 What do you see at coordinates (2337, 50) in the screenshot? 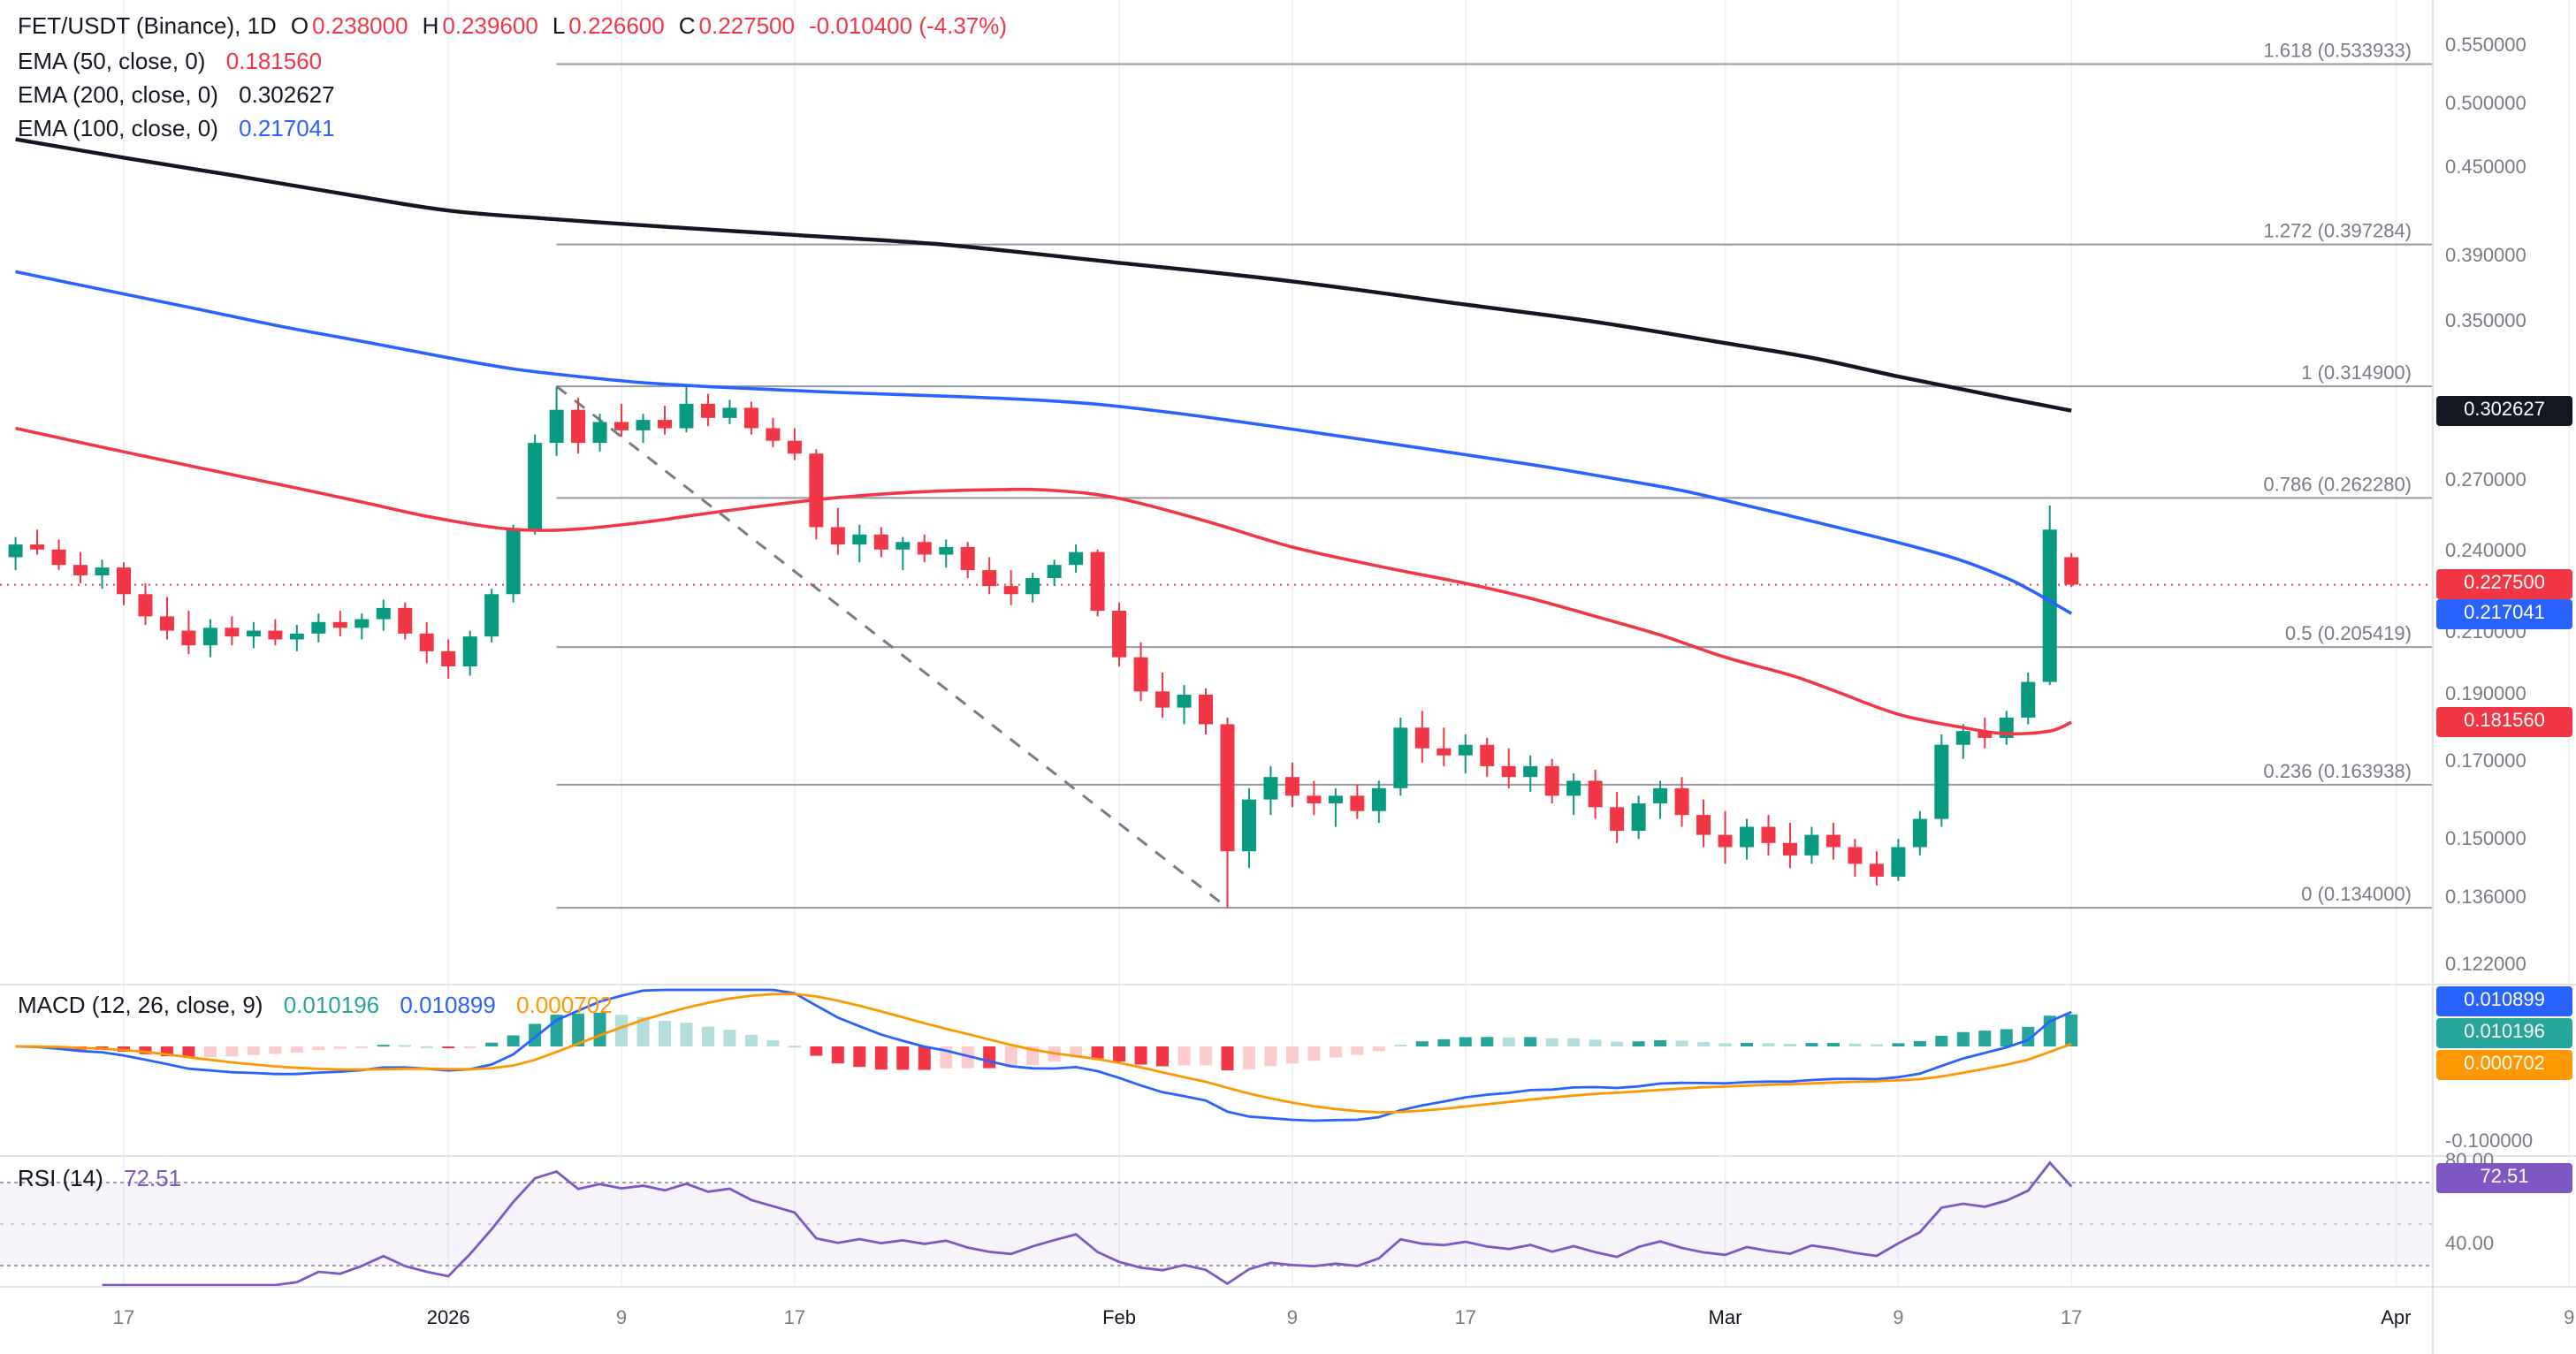
I see `svg-text: 1.618 (0.533933)` at bounding box center [2337, 50].